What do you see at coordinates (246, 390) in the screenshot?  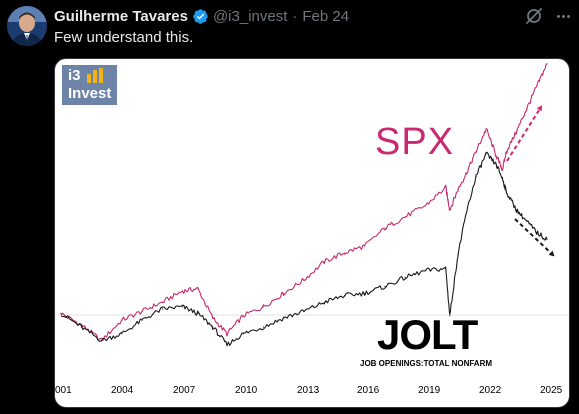 I see `x-tick-label: 2010` at bounding box center [246, 390].